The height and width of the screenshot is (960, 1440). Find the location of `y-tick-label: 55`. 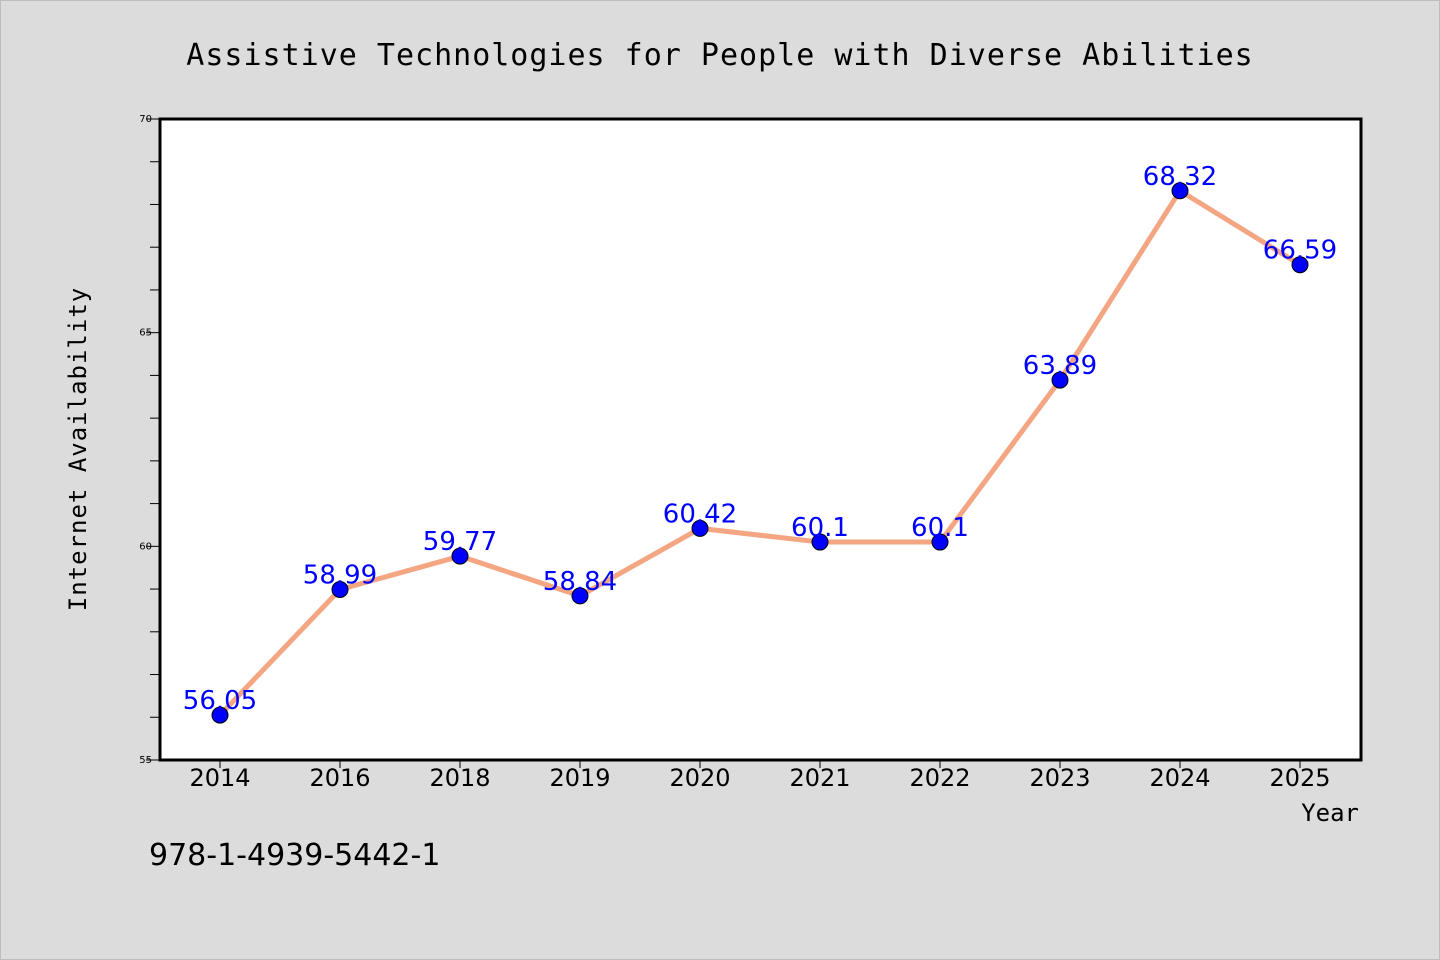

y-tick-label: 55 is located at coordinates (145, 760).